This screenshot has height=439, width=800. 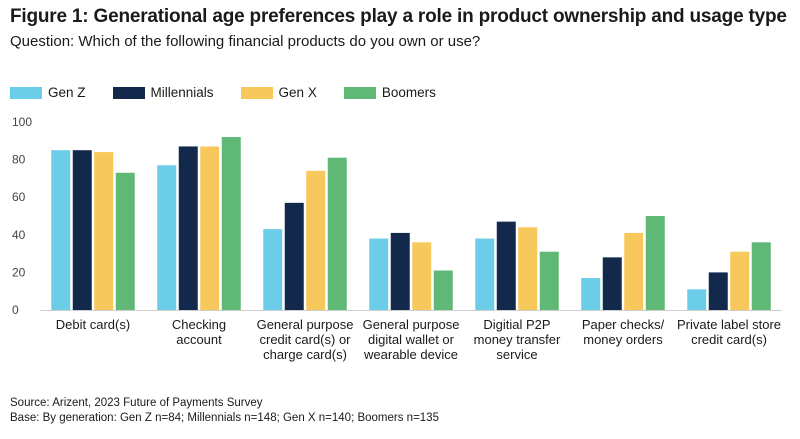 What do you see at coordinates (128, 92) in the screenshot?
I see `legend-swatch-millennials` at bounding box center [128, 92].